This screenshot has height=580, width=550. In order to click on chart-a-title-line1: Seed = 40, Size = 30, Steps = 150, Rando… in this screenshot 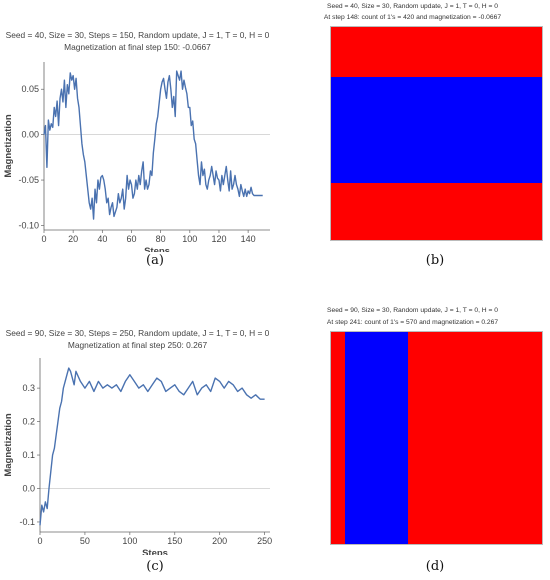, I will do `click(137, 35)`.